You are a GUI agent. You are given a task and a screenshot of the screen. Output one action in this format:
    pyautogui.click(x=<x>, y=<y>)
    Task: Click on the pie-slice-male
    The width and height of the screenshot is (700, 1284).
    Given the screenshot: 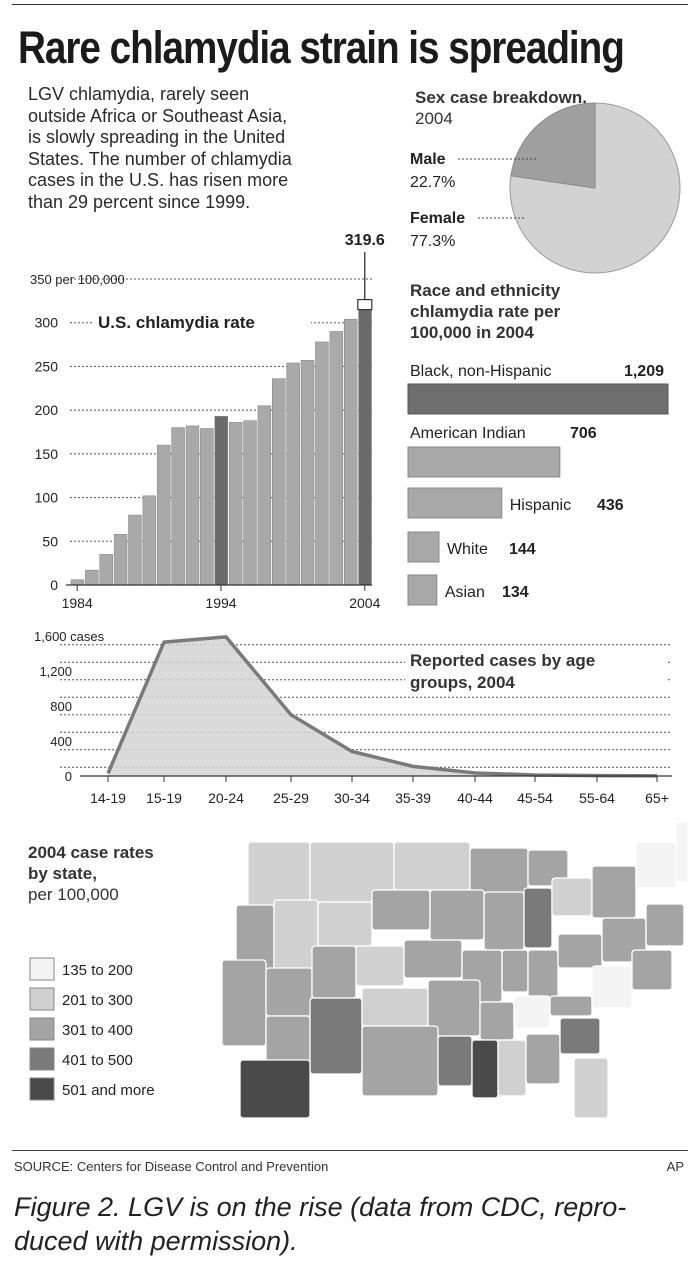 What is the action you would take?
    pyautogui.click(x=553, y=145)
    